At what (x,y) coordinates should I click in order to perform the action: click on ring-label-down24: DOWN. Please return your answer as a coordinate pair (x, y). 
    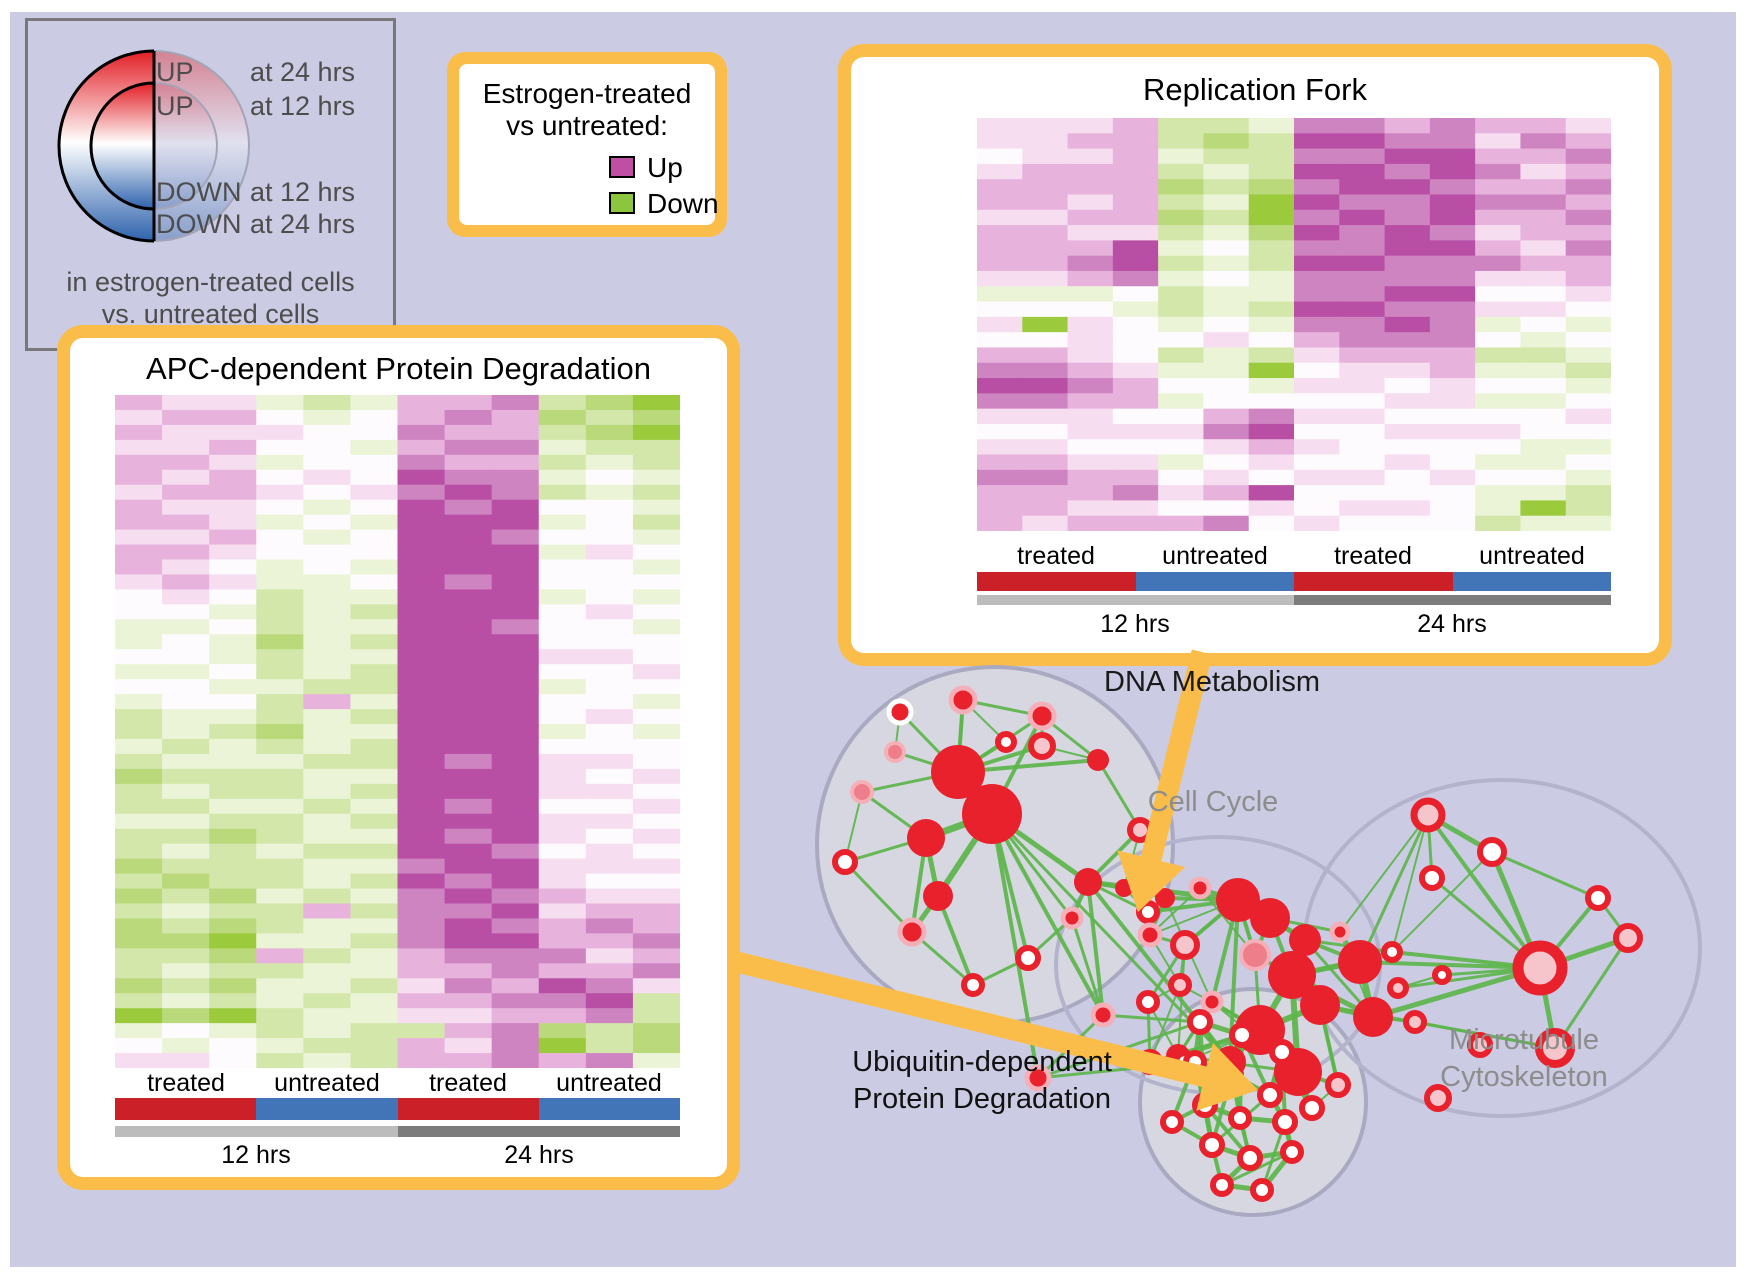
    Looking at the image, I should click on (199, 224).